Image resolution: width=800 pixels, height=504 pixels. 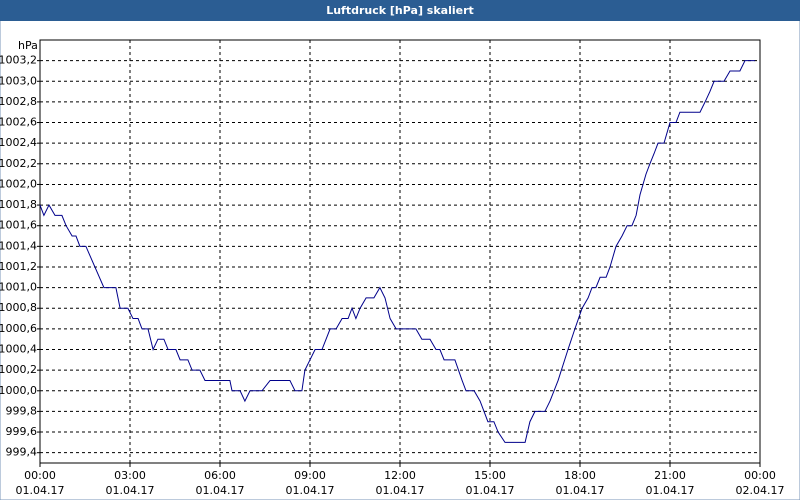 What do you see at coordinates (400, 475) in the screenshot?
I see `x-tick-label: 12:00` at bounding box center [400, 475].